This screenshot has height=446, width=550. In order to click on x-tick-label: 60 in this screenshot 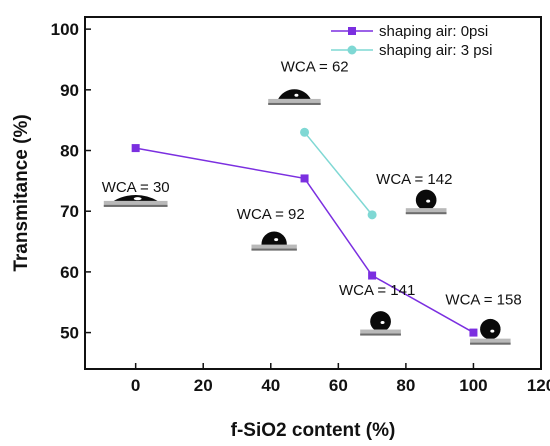, I will do `click(338, 385)`.